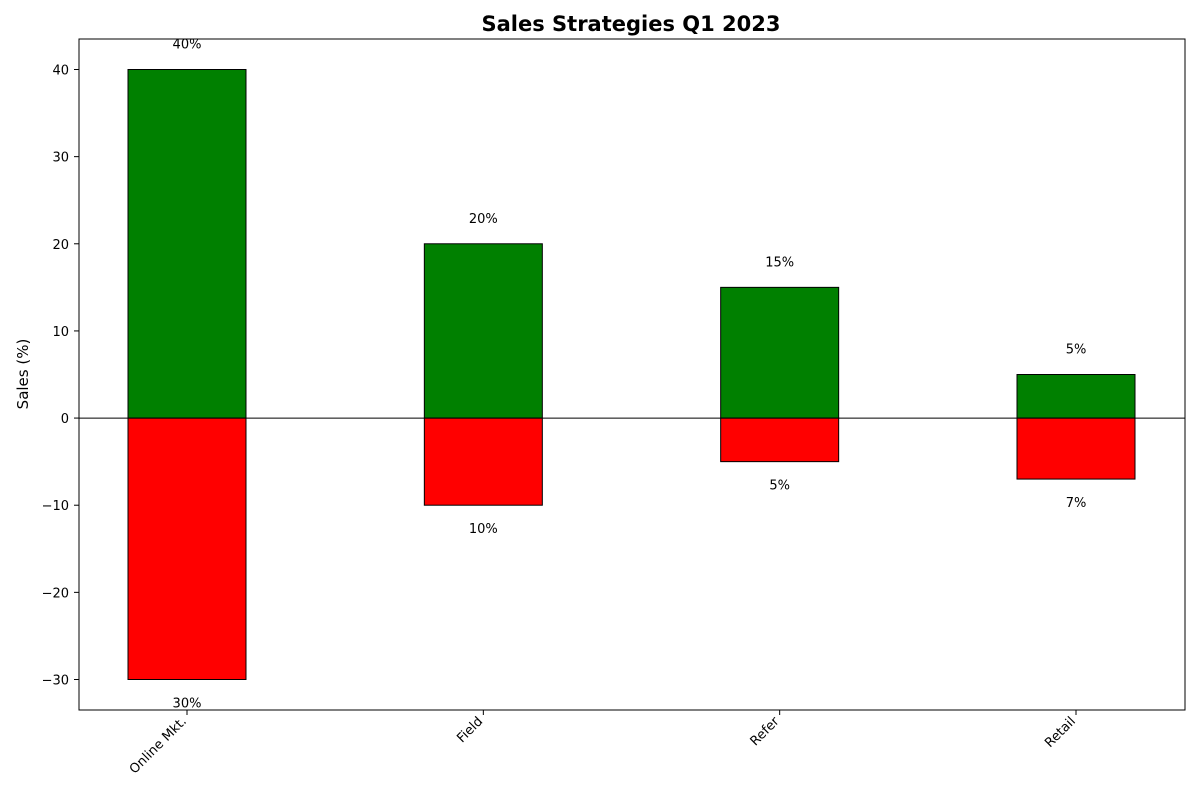 This screenshot has width=1200, height=800. What do you see at coordinates (55, 593) in the screenshot?
I see `y-tick-label: −20` at bounding box center [55, 593].